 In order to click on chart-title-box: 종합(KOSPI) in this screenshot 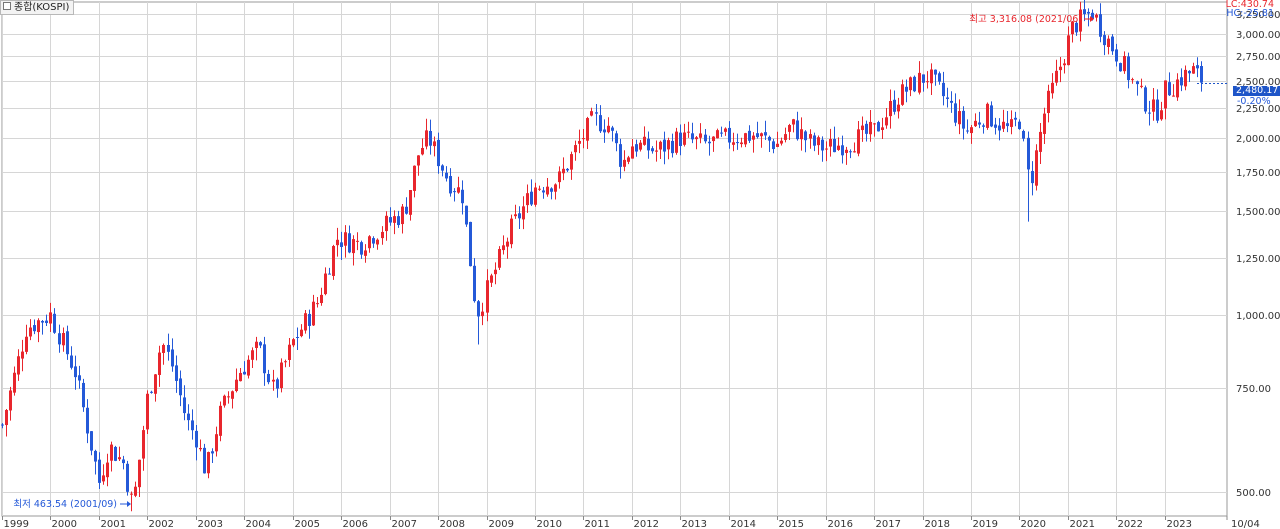, I will do `click(37, 7)`.